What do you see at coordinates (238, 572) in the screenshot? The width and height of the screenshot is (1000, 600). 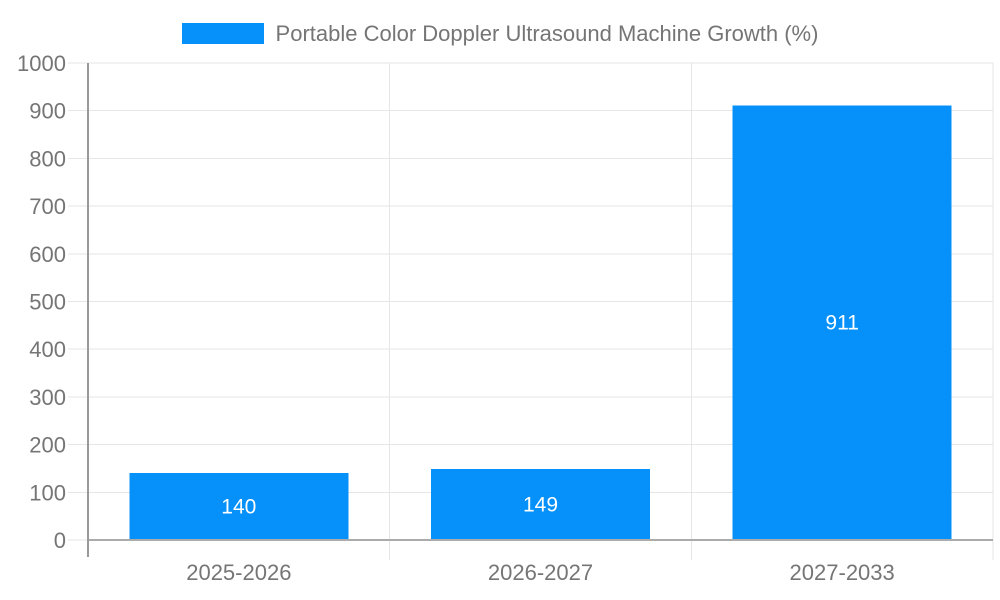 I see `x-category-label: 2025-2026` at bounding box center [238, 572].